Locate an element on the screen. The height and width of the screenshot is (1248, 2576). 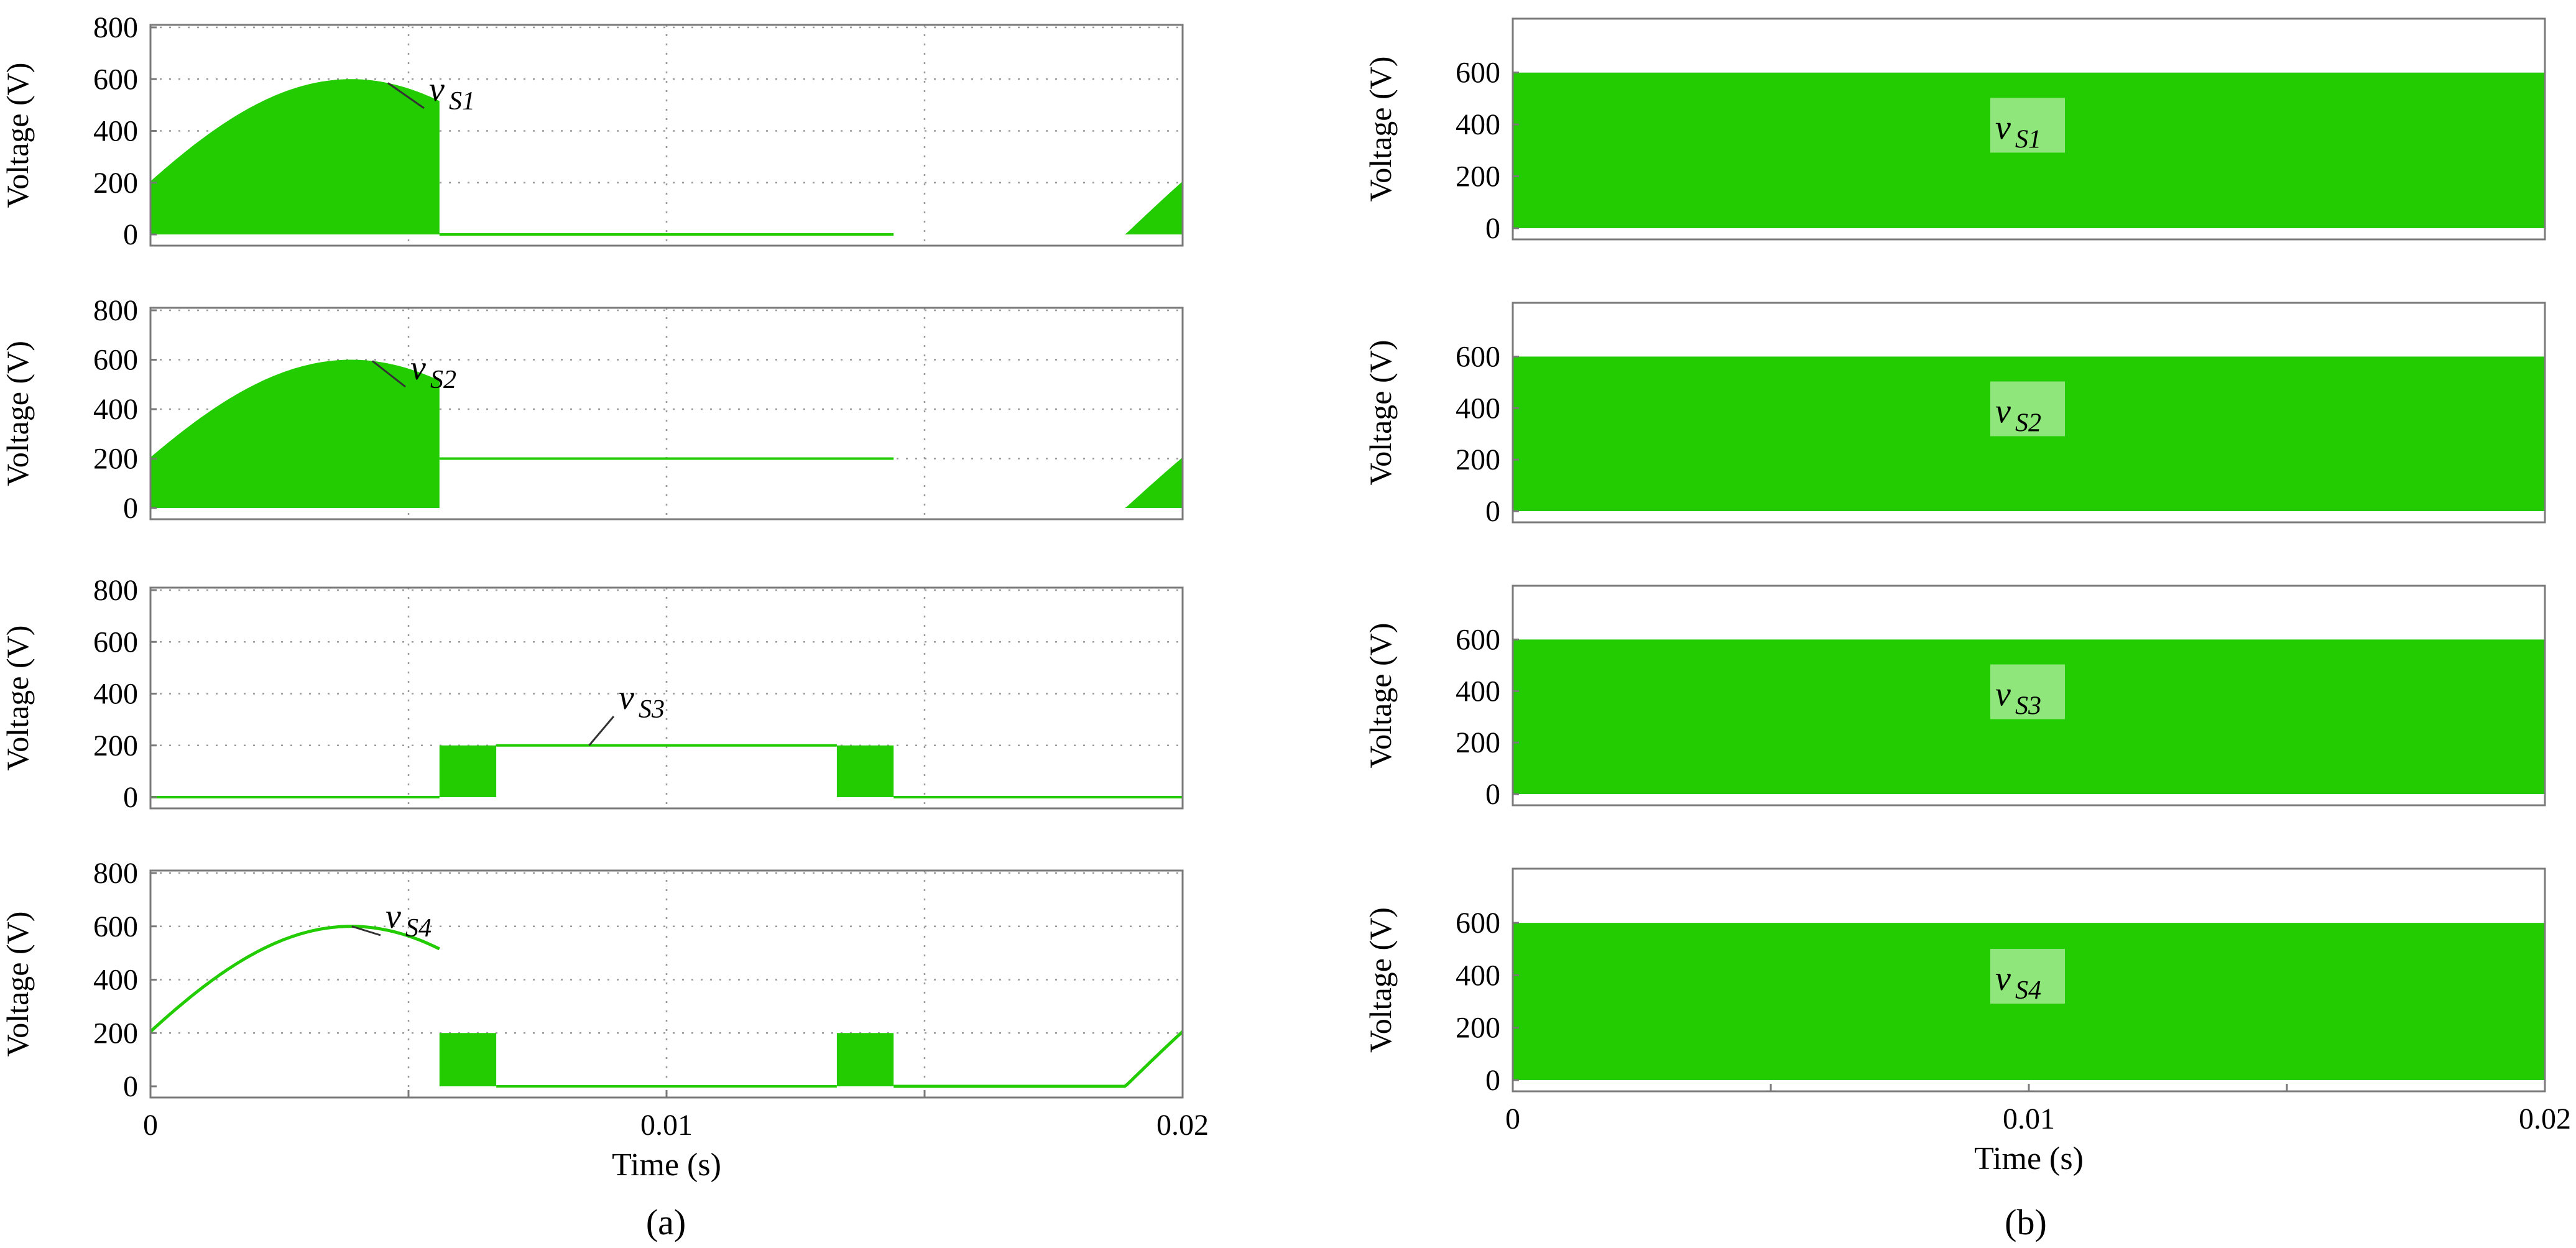
subplot-b-2: 0 200 400 600 Voltage (V) v S2 is located at coordinates (1954, 415).